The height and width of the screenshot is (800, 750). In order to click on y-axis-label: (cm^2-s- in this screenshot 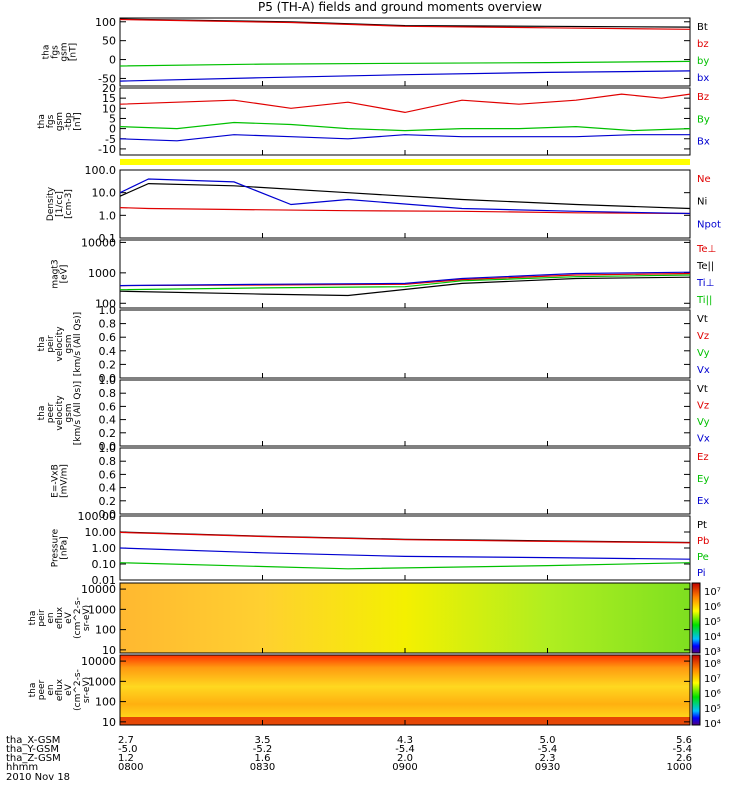, I will do `click(78, 618)`.